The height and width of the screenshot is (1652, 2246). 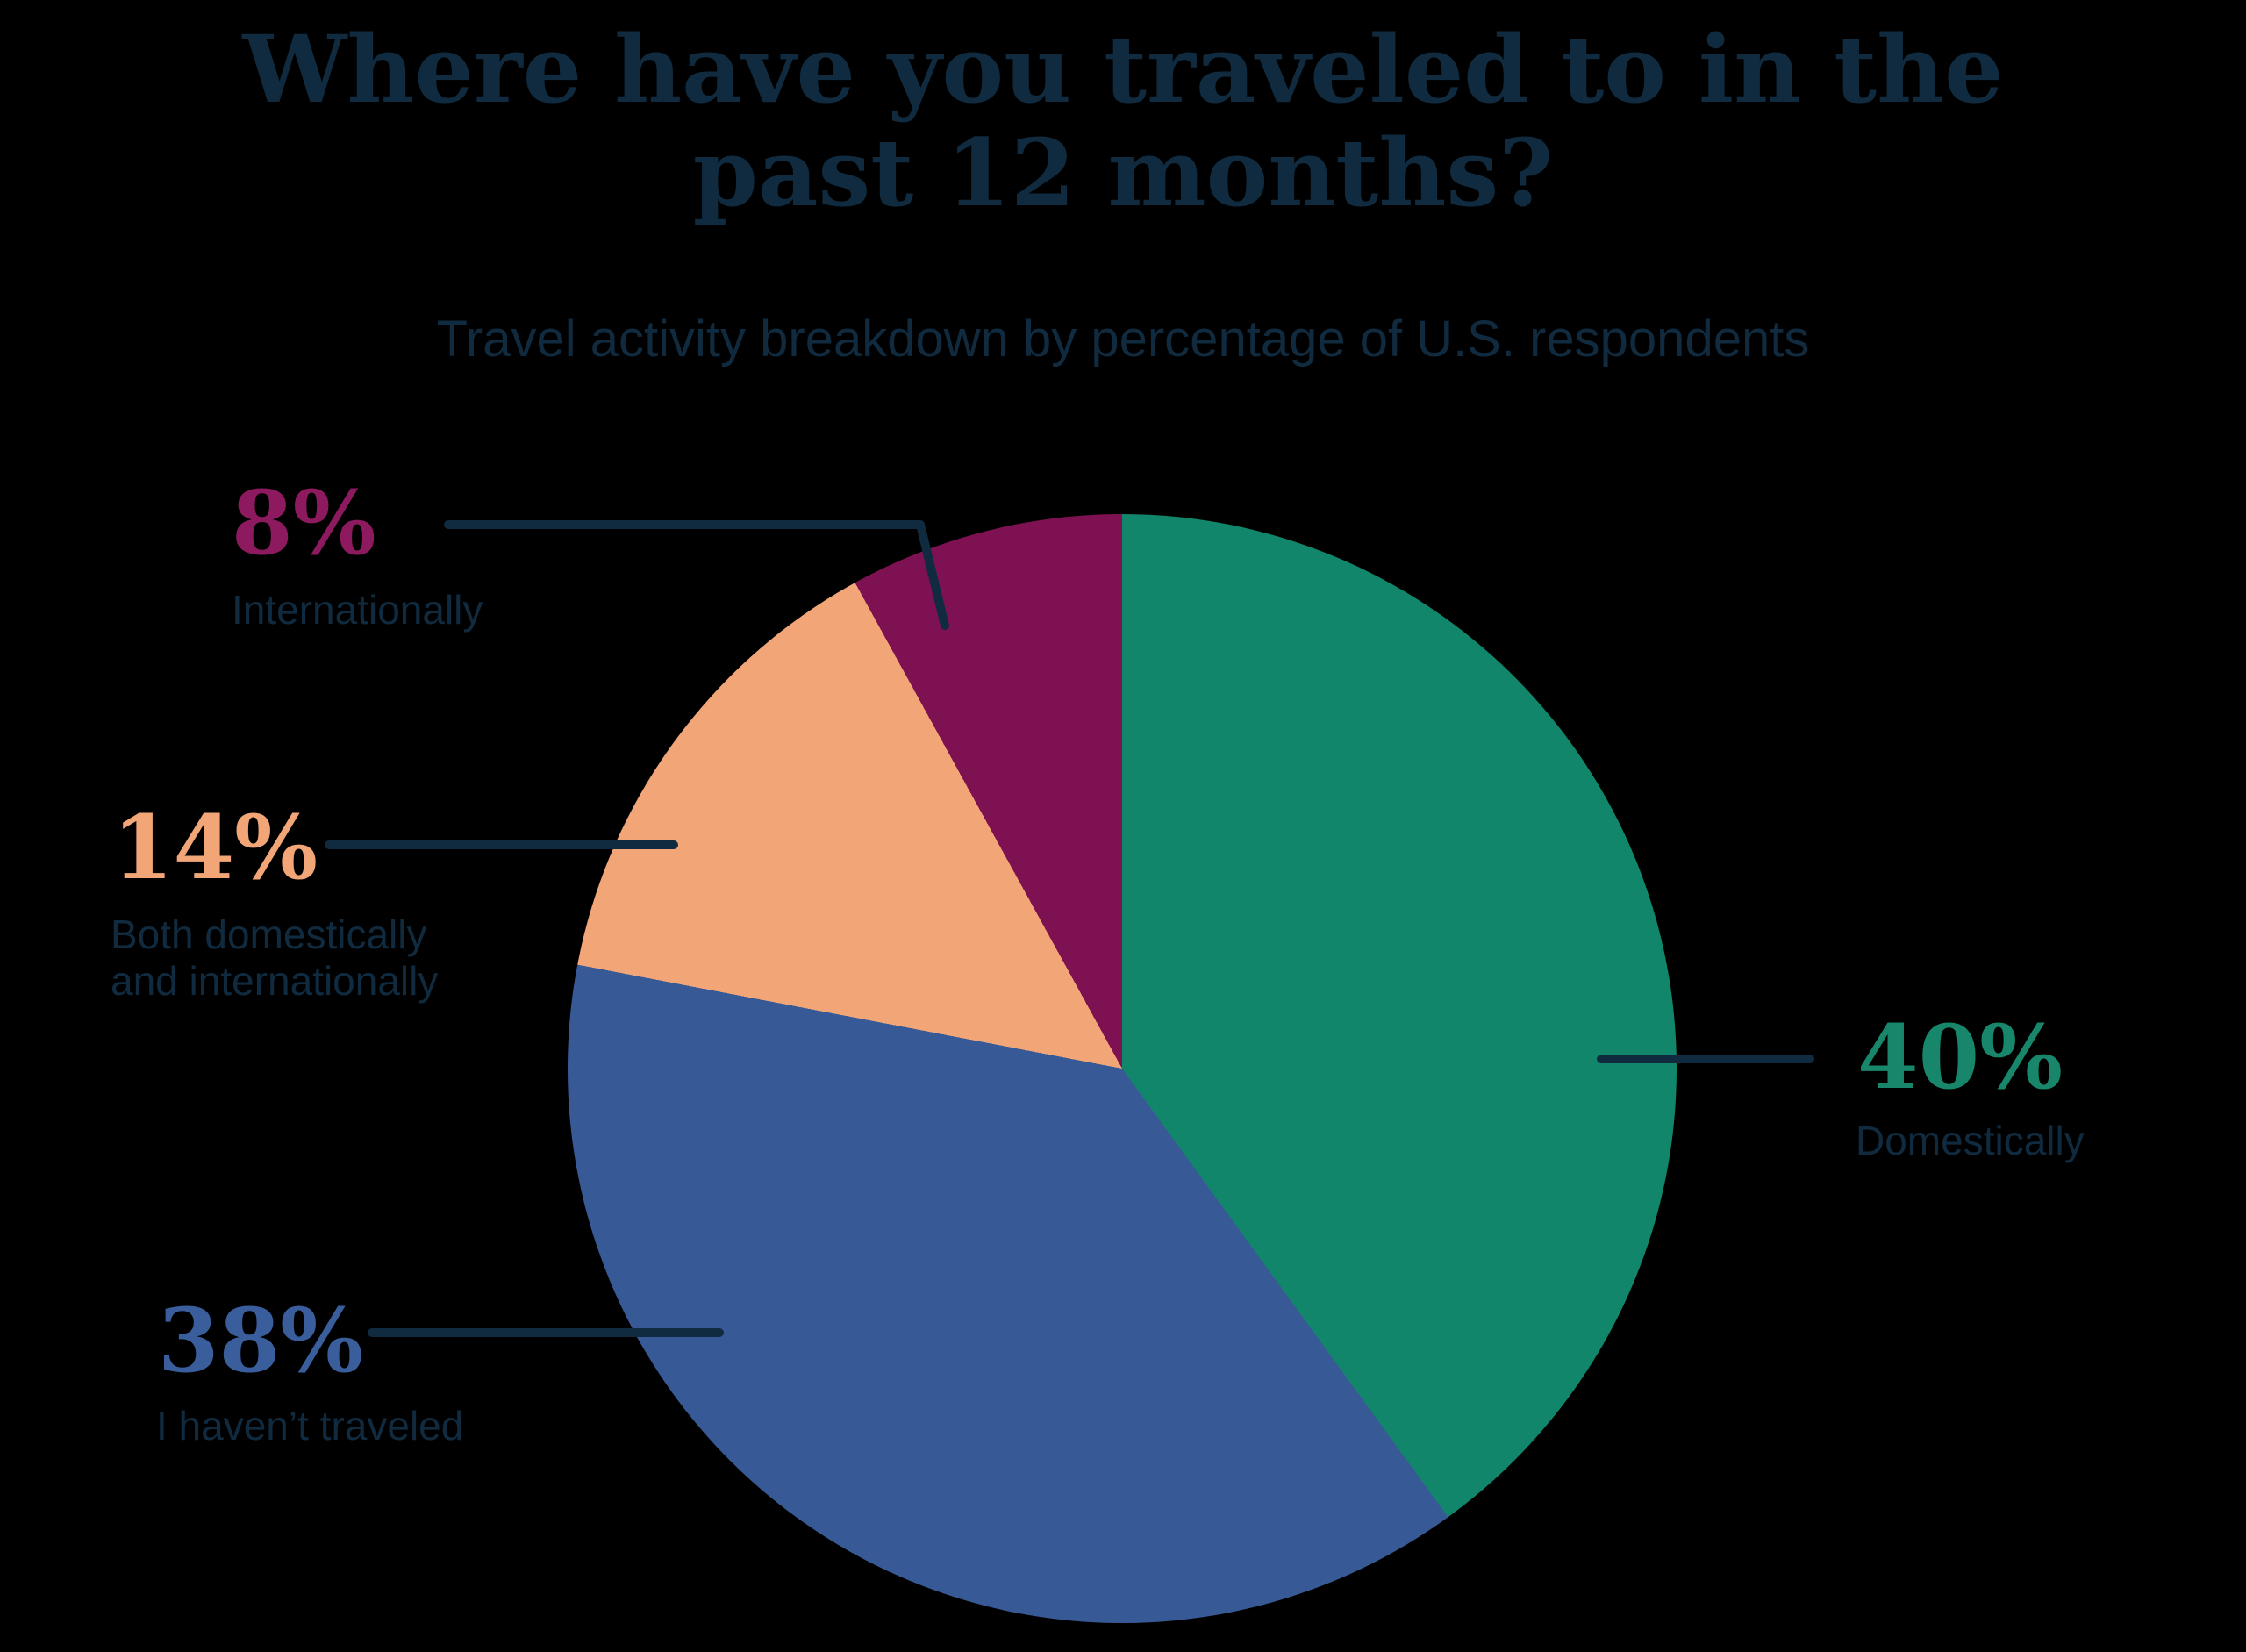 What do you see at coordinates (357, 610) in the screenshot?
I see `callout-label-internationally: Internationally` at bounding box center [357, 610].